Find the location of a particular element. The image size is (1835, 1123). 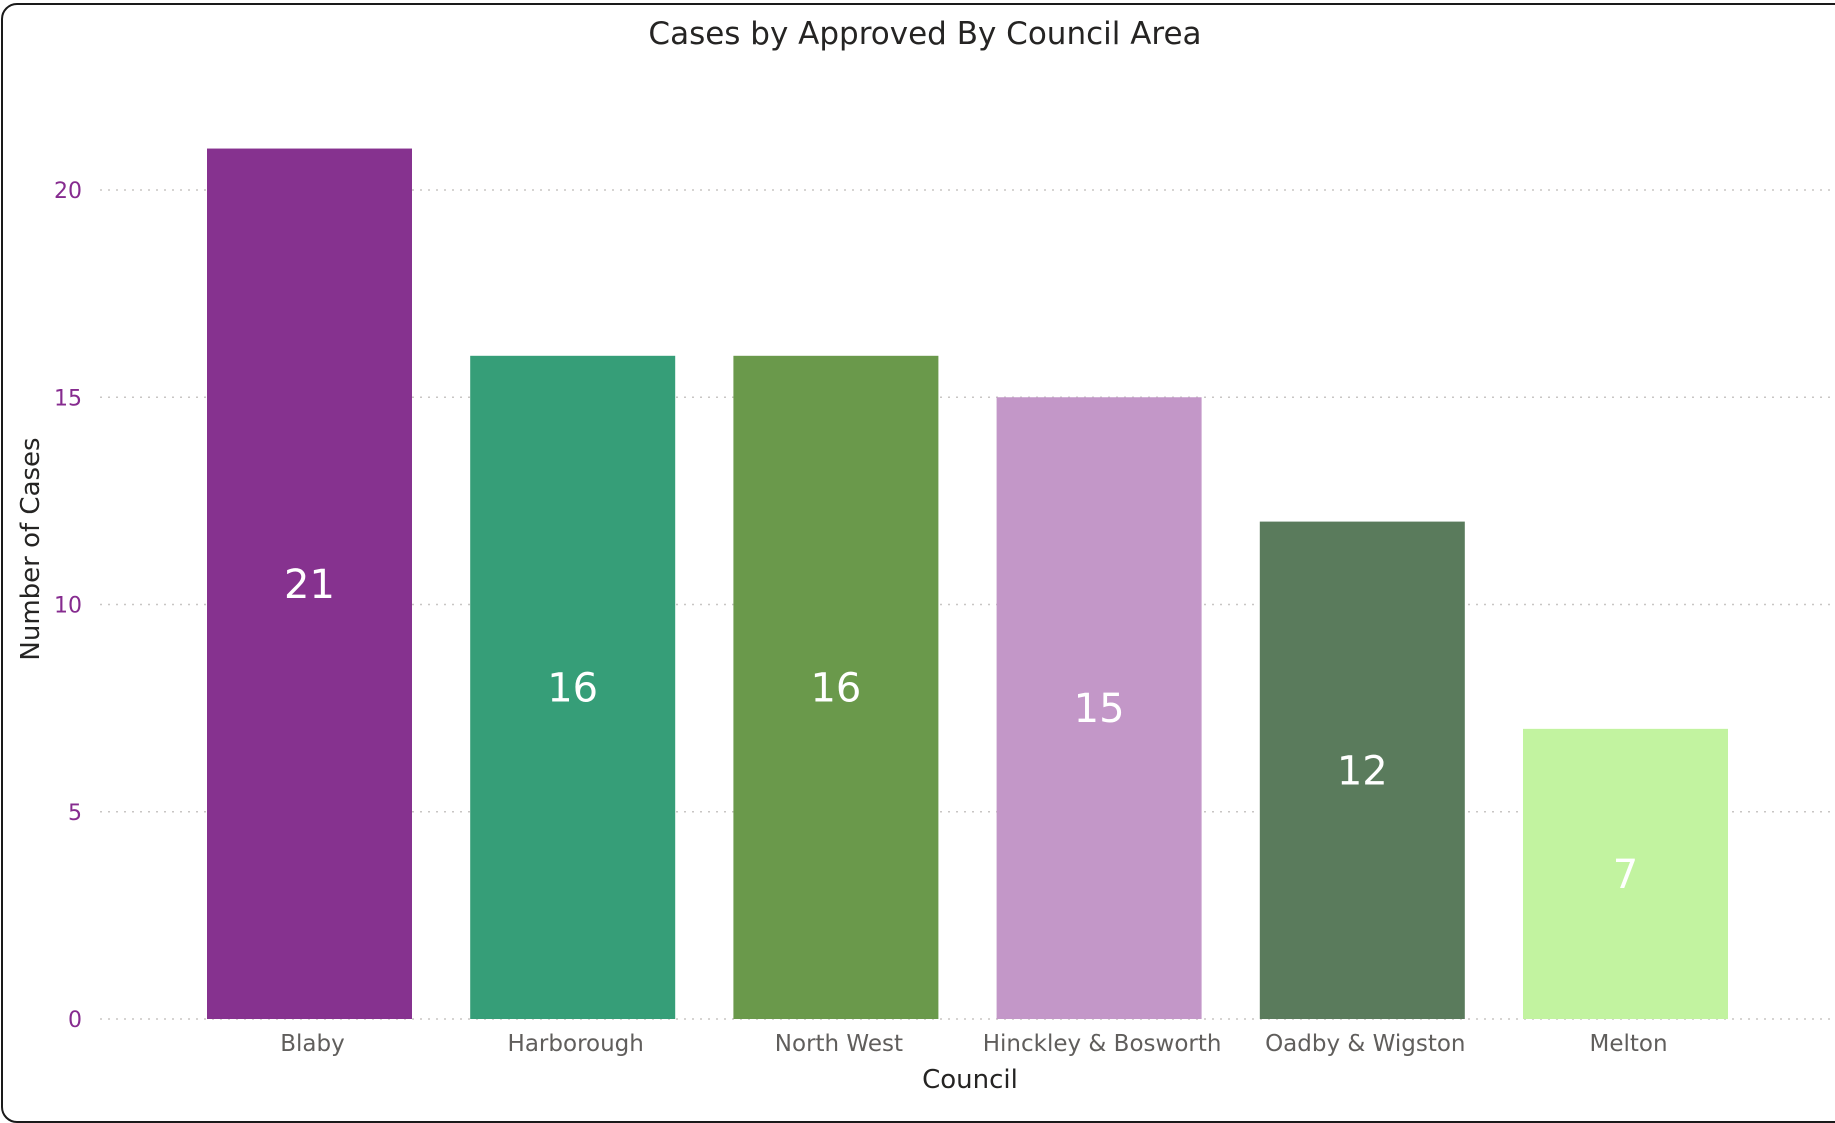

y-axis-ticks: 0 5 10 15 20 is located at coordinates (68, 606).